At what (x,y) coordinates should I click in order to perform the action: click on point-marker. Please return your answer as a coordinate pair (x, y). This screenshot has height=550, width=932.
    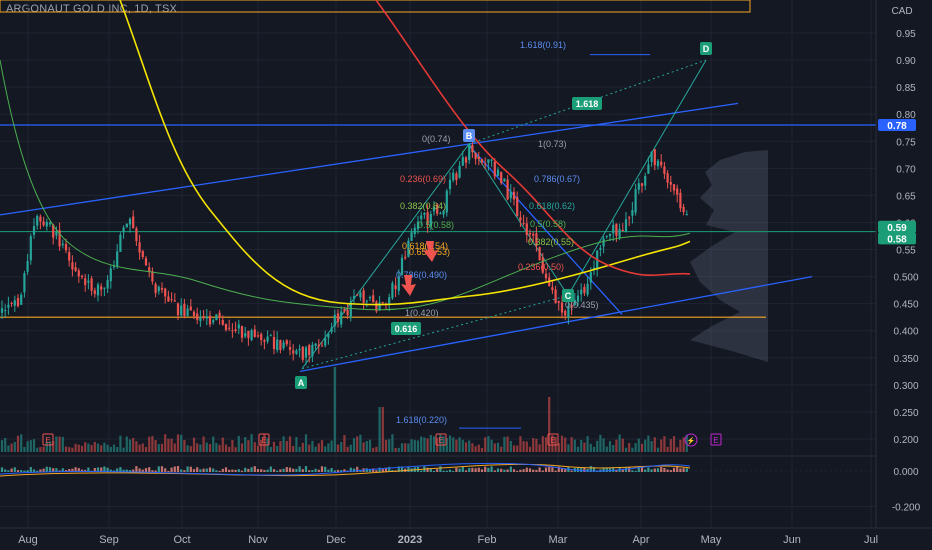
    Looking at the image, I should click on (301, 382).